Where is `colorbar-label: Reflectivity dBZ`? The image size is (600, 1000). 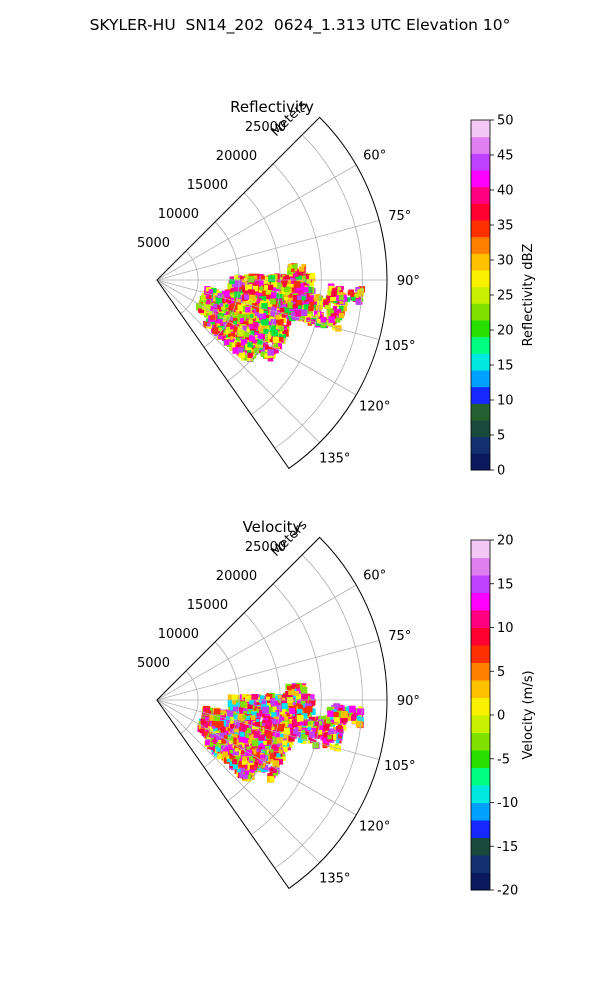 colorbar-label: Reflectivity dBZ is located at coordinates (528, 295).